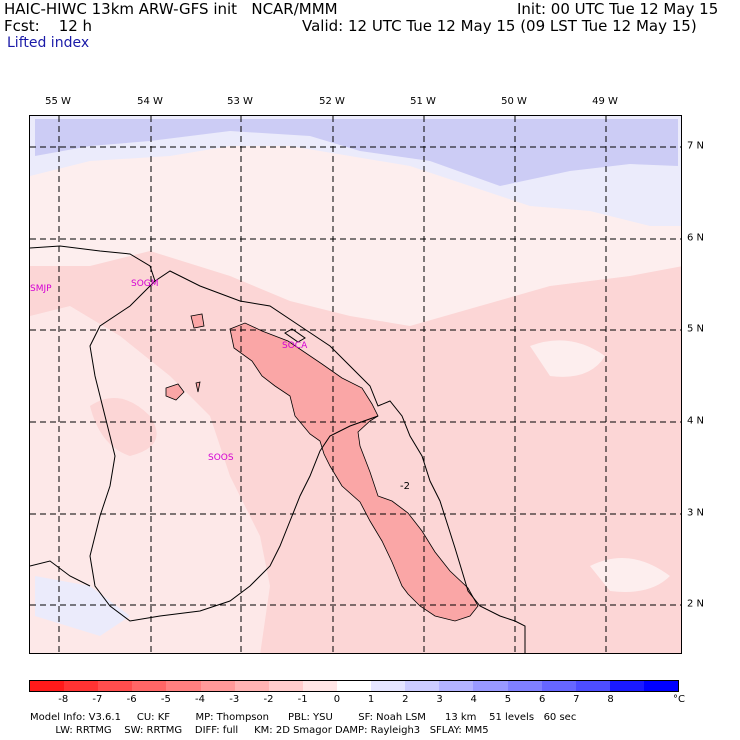  I want to click on colorbar-tick-label: 5, so click(508, 699).